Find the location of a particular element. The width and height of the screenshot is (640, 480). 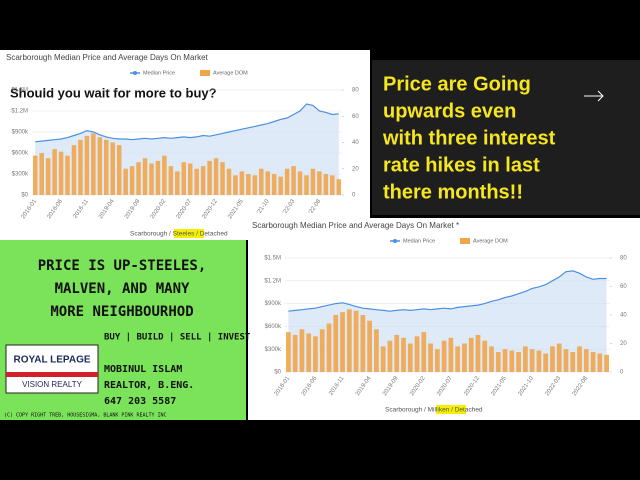

y-tick-label: $600k is located at coordinates (20, 154).